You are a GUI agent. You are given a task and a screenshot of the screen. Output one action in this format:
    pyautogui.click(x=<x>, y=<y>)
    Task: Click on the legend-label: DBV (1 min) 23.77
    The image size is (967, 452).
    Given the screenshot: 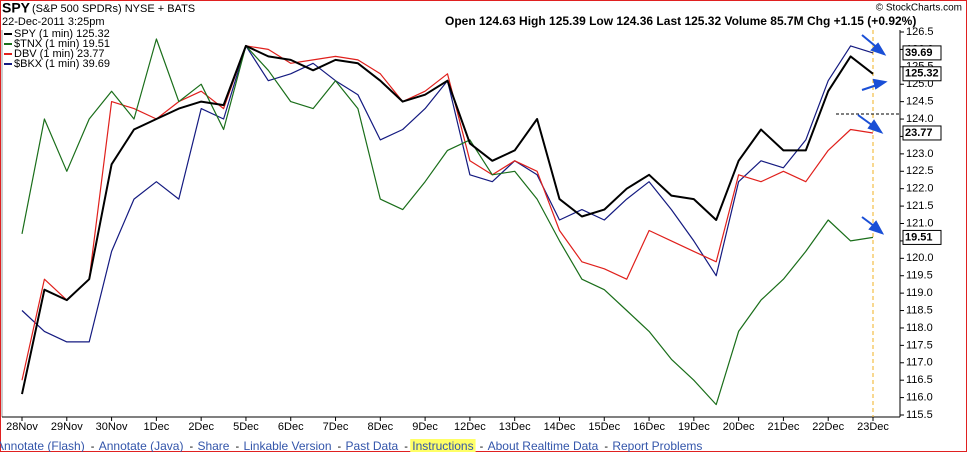 What is the action you would take?
    pyautogui.click(x=59, y=54)
    